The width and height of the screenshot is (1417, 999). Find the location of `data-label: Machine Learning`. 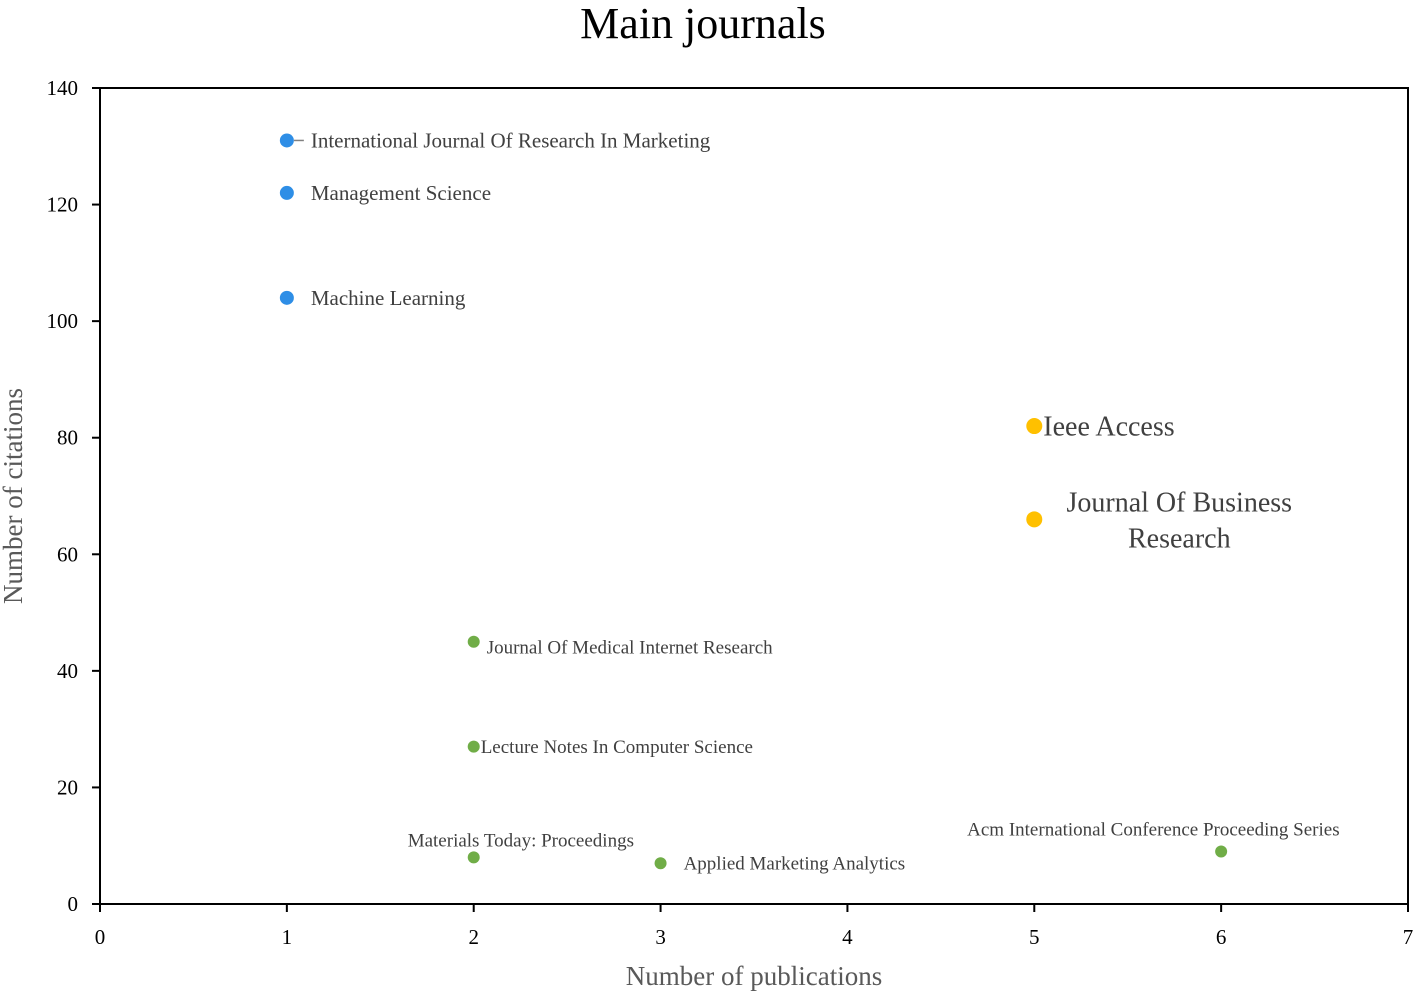

data-label: Machine Learning is located at coordinates (388, 298).